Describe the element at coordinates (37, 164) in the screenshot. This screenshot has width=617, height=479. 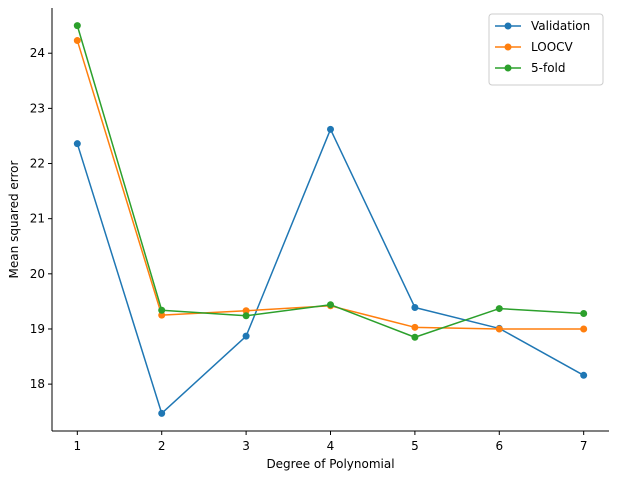
I see `y-tick-label: 22` at that location.